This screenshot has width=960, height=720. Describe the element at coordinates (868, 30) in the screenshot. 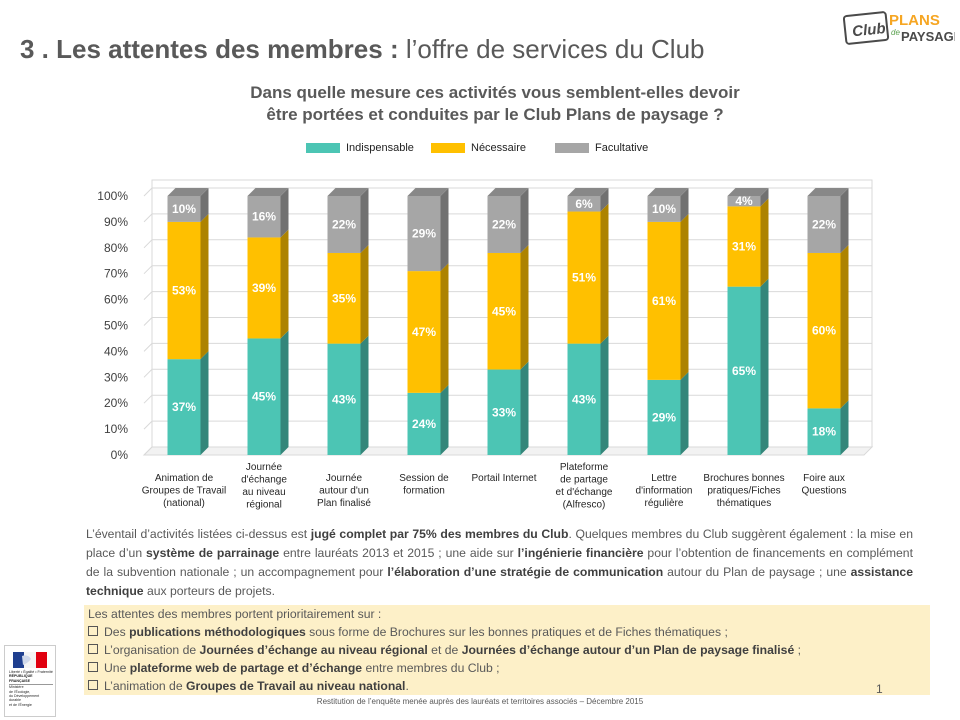

I see `logo-club-text: Club` at that location.